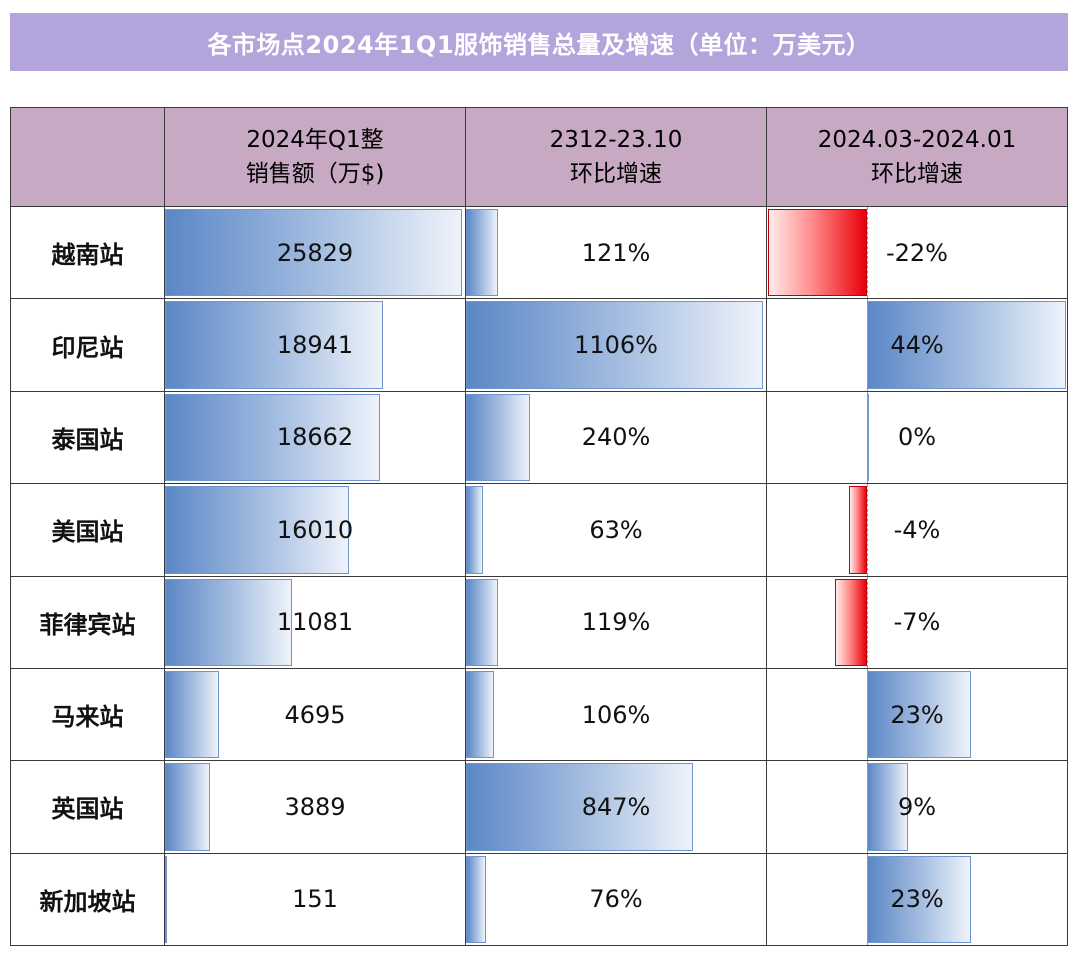  What do you see at coordinates (315, 345) in the screenshot?
I see `data-label-sales: 18941` at bounding box center [315, 345].